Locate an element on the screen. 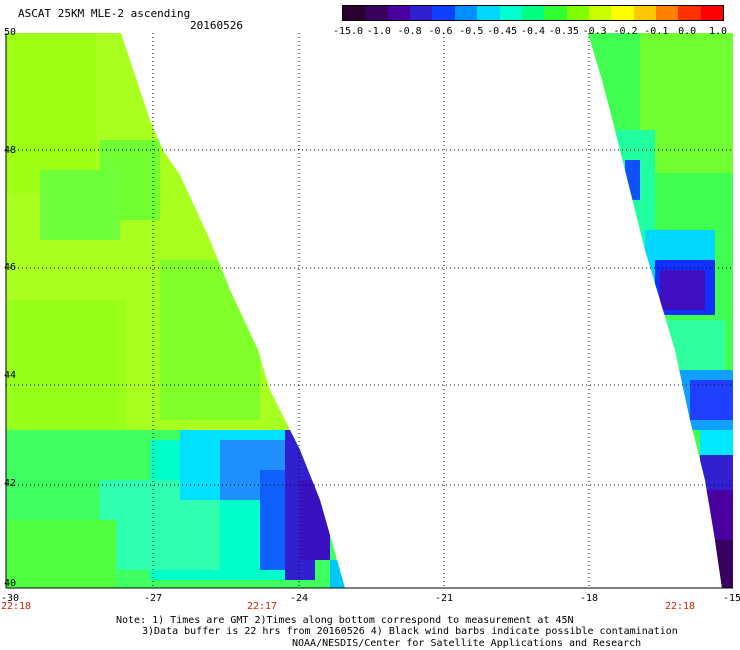 The height and width of the screenshot is (650, 740). colorbar-label: -0.35 is located at coordinates (563, 31).